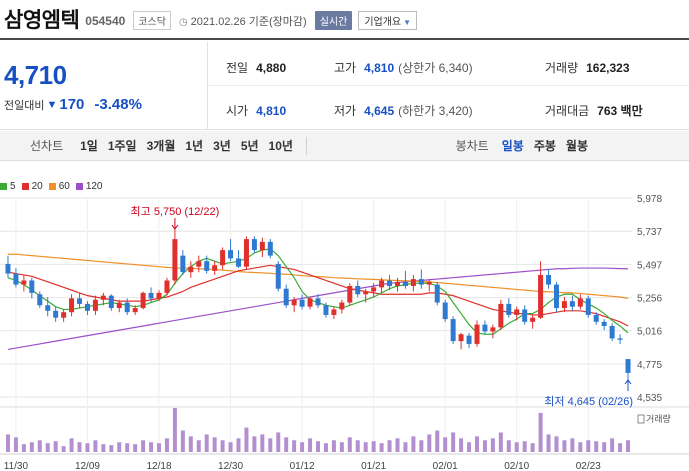 This screenshot has height=471, width=689. What do you see at coordinates (649, 332) in the screenshot?
I see `y-tick-label: 5,016` at bounding box center [649, 332].